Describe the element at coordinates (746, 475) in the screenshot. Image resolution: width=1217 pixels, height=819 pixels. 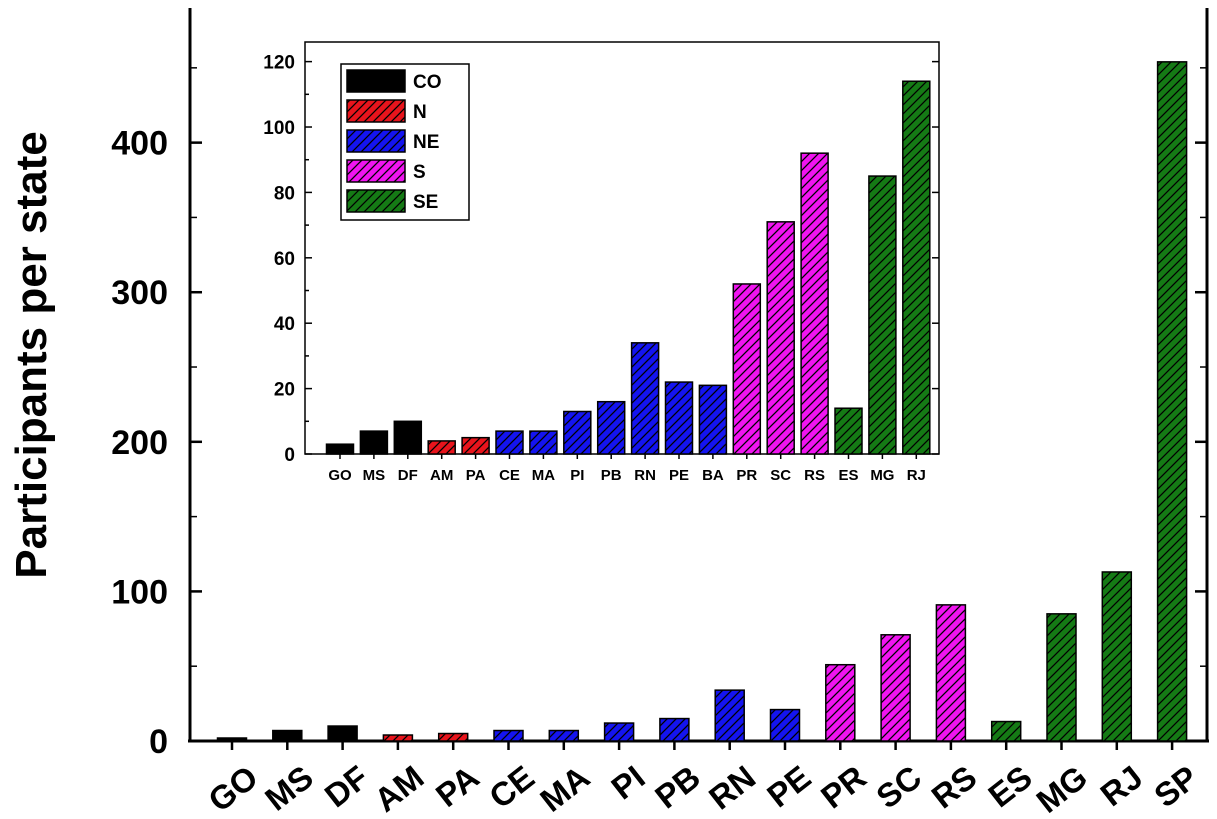
I see `inset-x-tick-label-pr: PR` at that location.